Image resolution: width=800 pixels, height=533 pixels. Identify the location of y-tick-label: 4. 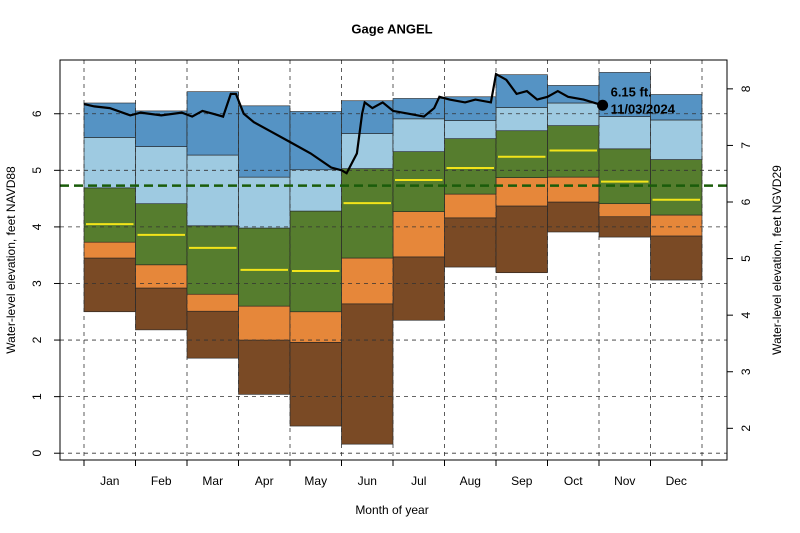
(37, 226).